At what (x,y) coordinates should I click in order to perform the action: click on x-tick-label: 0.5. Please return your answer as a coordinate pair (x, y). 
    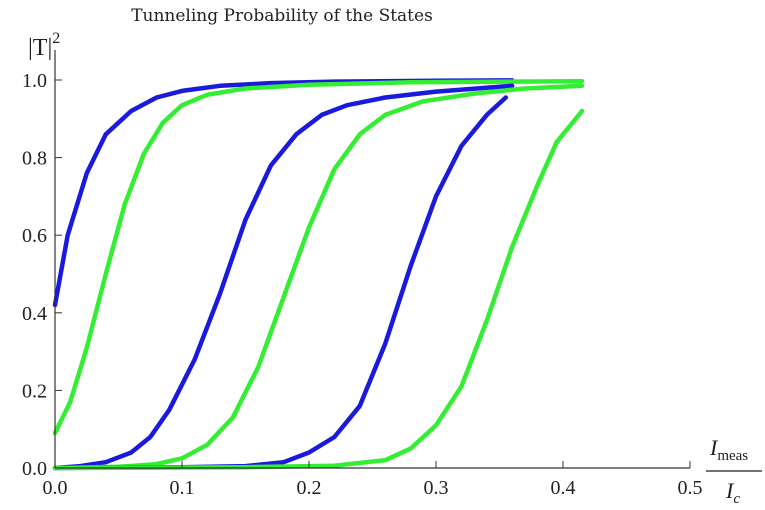
    Looking at the image, I should click on (690, 488).